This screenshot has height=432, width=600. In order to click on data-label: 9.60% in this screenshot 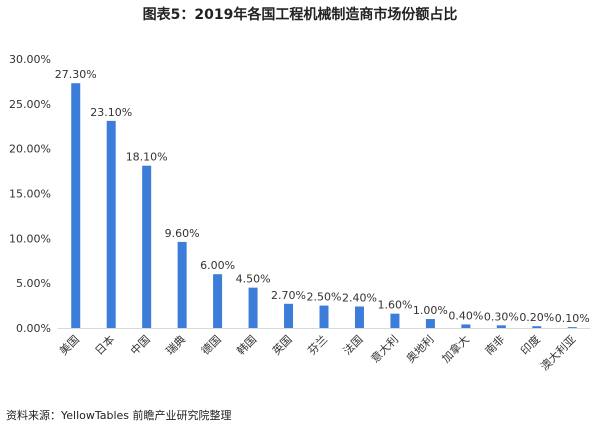, I will do `click(182, 233)`.